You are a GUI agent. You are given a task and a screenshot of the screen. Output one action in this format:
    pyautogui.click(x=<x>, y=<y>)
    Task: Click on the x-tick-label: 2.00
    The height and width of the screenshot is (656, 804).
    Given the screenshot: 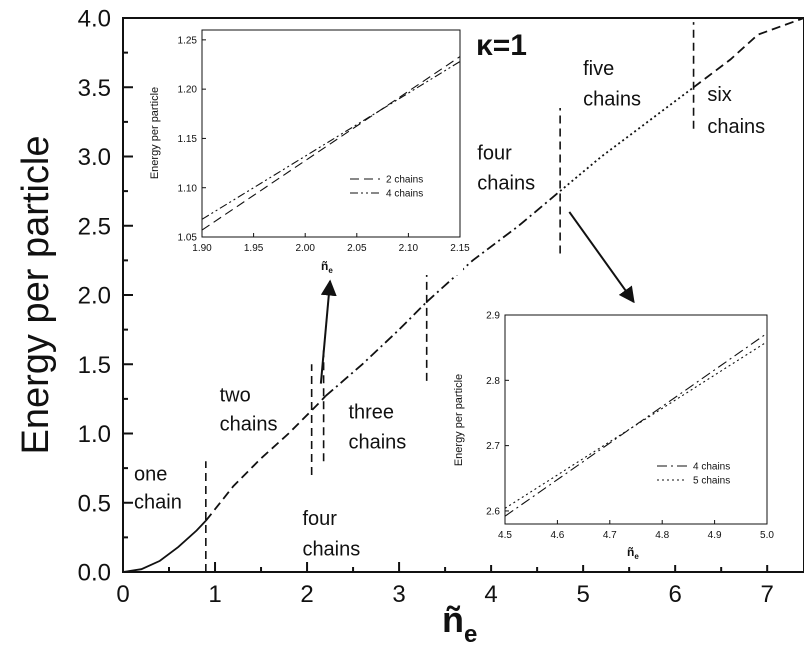 What is the action you would take?
    pyautogui.click(x=305, y=248)
    